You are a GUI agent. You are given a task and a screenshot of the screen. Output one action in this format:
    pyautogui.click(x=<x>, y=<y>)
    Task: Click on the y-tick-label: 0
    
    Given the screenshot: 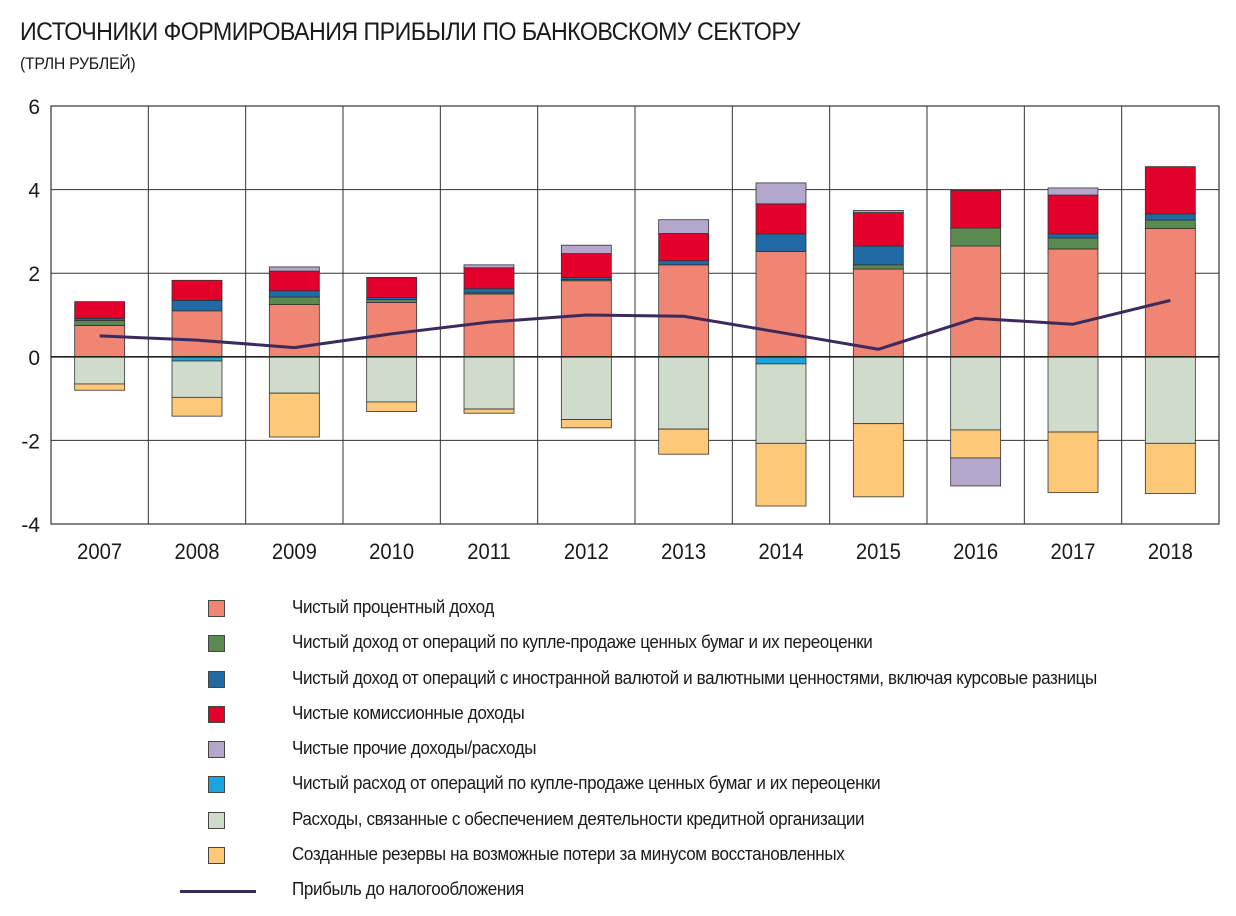 What is the action you would take?
    pyautogui.click(x=34, y=358)
    